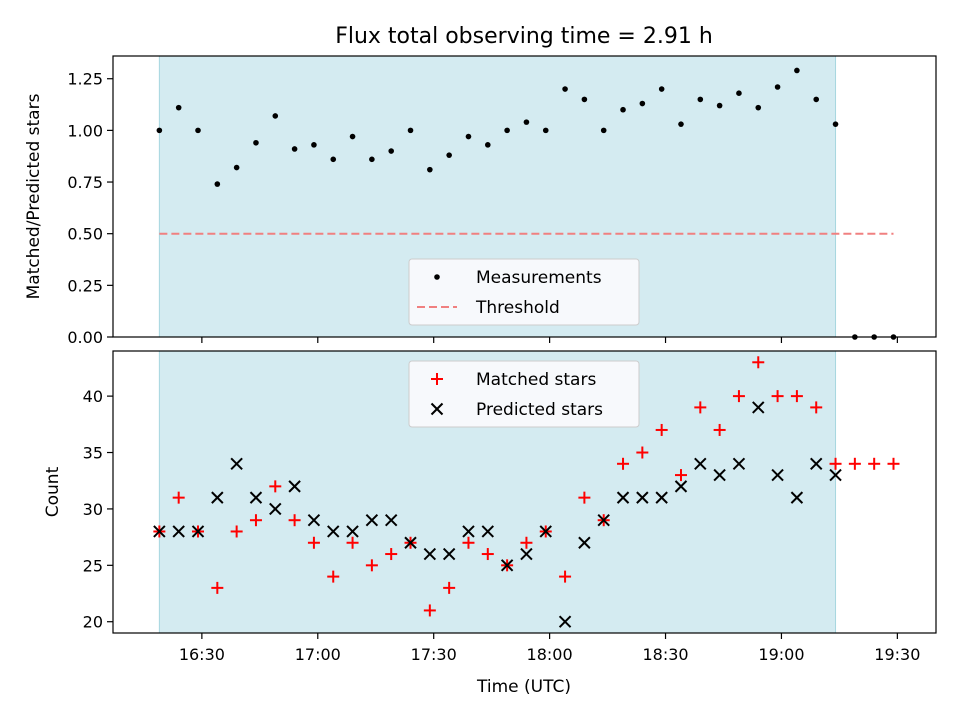 The height and width of the screenshot is (720, 960). Describe the element at coordinates (318, 654) in the screenshot. I see `xtick-label: 17:00` at that location.